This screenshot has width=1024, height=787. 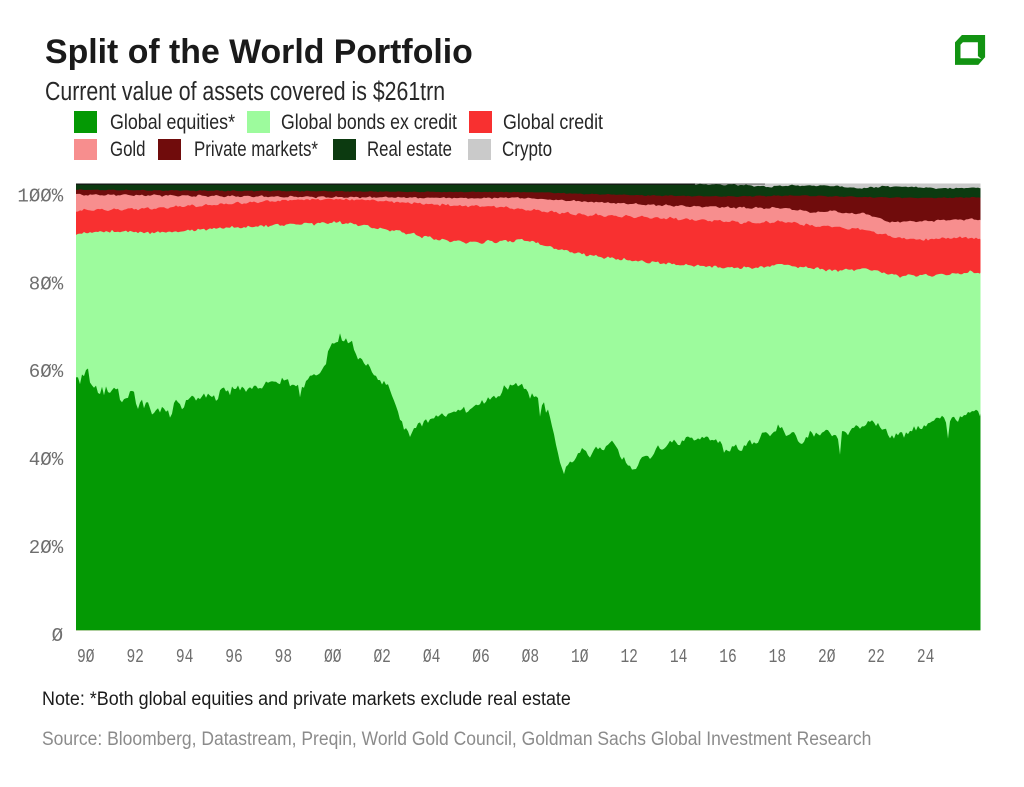 I want to click on svg-text: Ø, so click(x=58, y=636).